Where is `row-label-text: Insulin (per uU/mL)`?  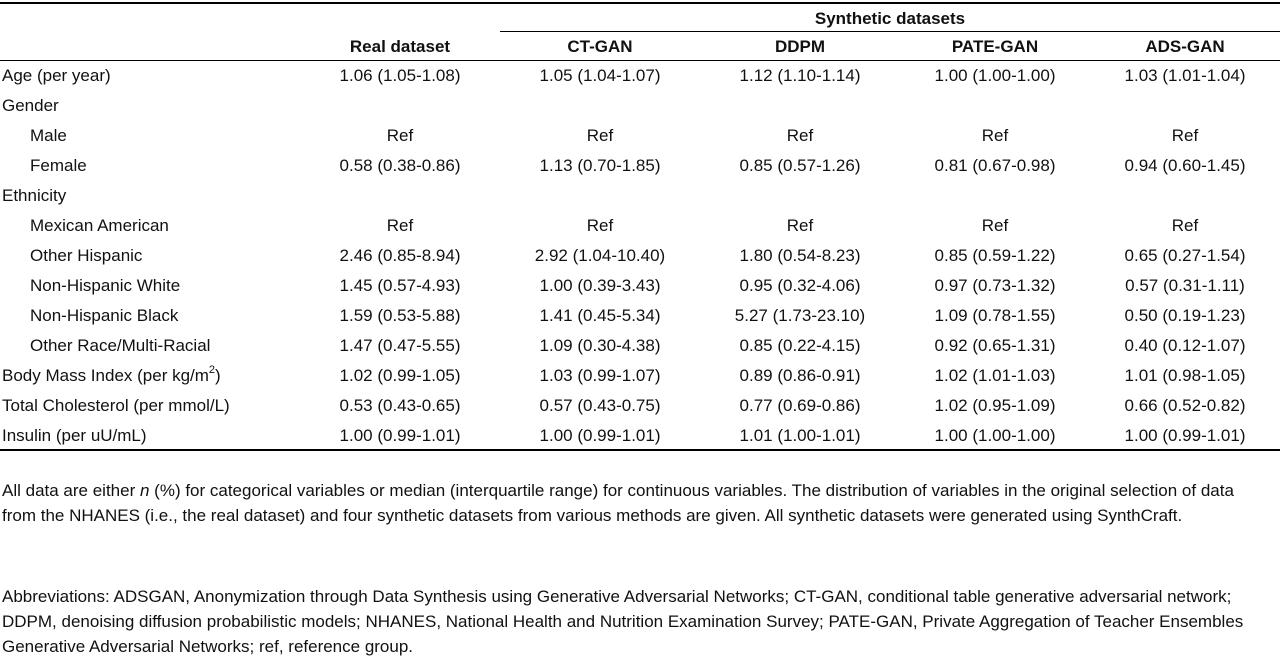
row-label-text: Insulin (per uU/mL) is located at coordinates (74, 435).